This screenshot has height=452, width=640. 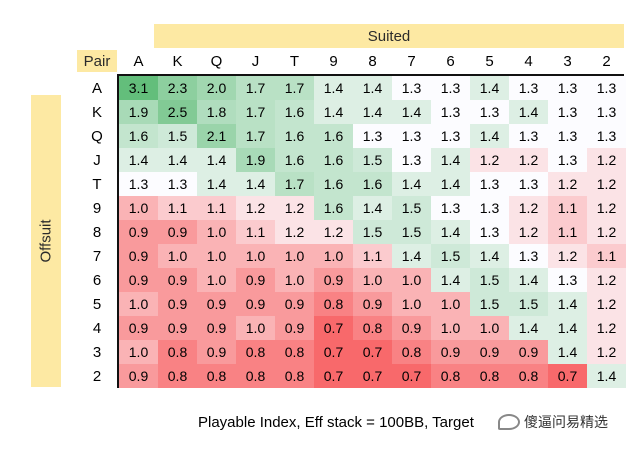 I want to click on row-header: 2, so click(x=97, y=376).